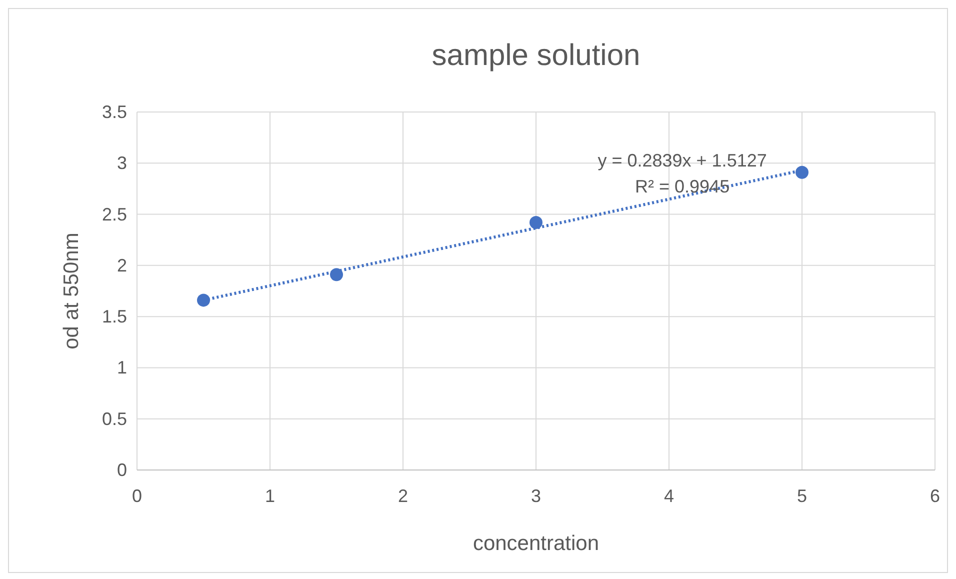 This screenshot has height=579, width=956. I want to click on y-tick-label: 3, so click(121, 163).